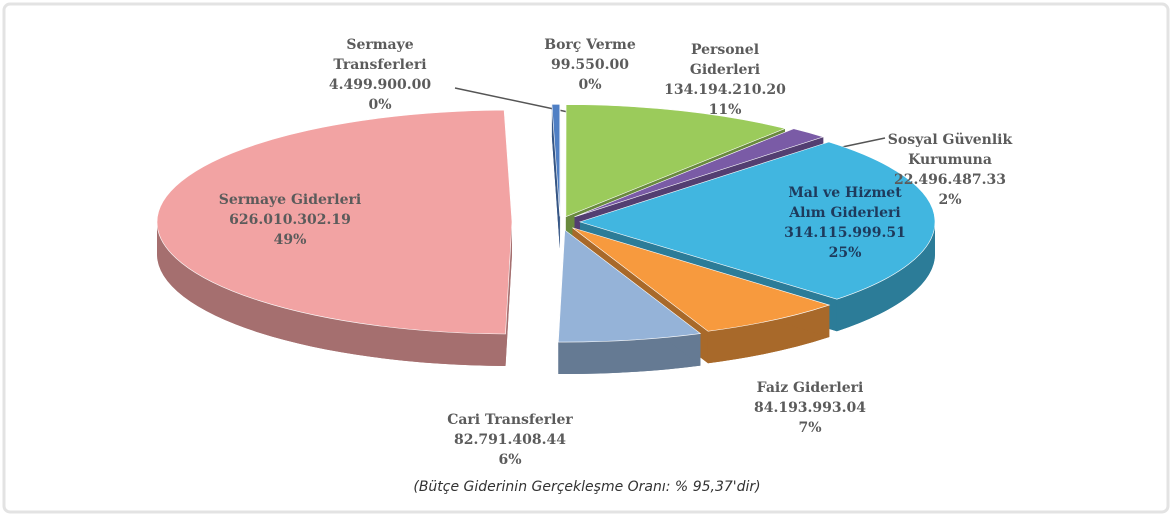 This screenshot has width=1174, height=518. What do you see at coordinates (380, 85) in the screenshot?
I see `value-label: 4.499.900.00` at bounding box center [380, 85].